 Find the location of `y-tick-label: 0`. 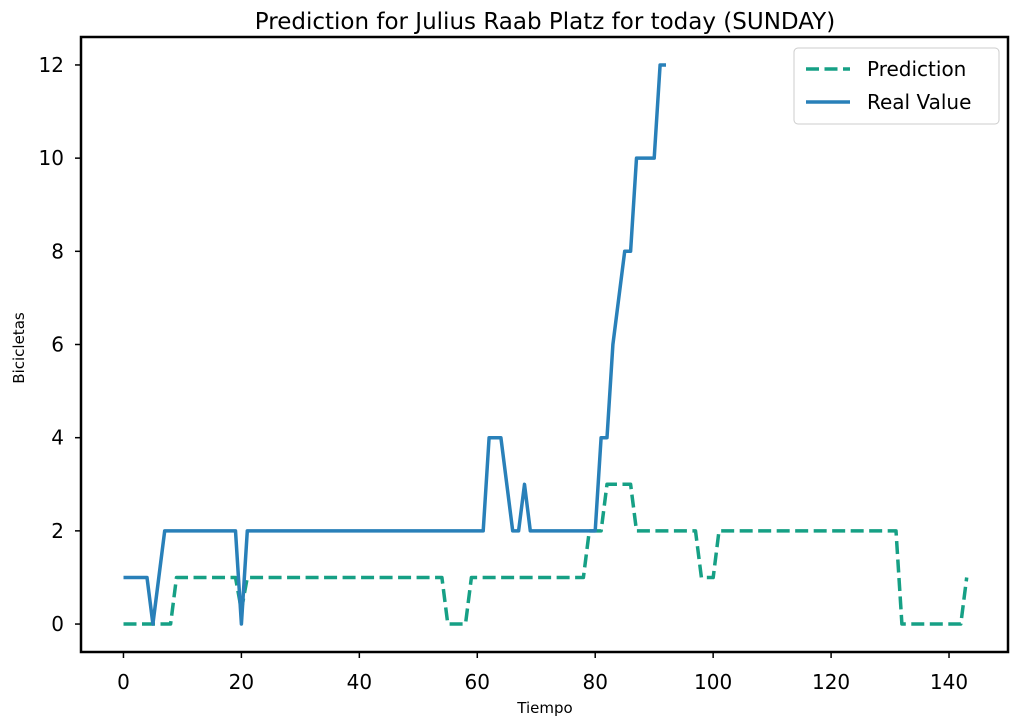

y-tick-label: 0 is located at coordinates (57, 624).